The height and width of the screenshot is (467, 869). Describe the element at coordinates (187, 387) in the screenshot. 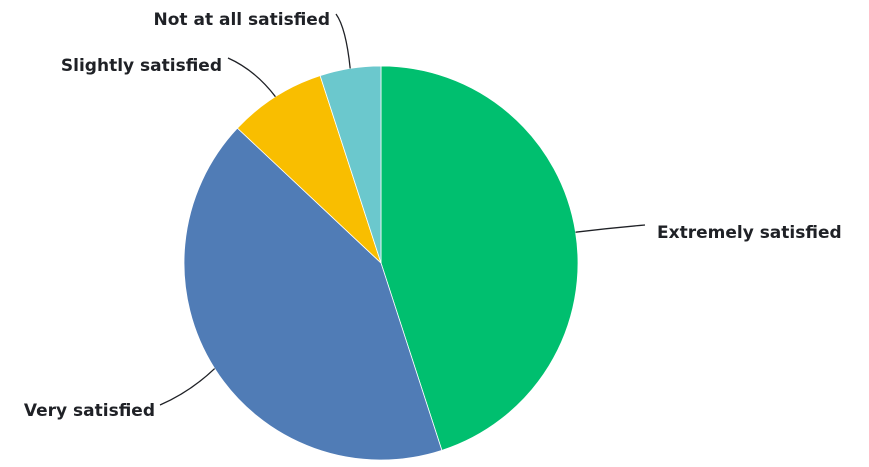

I see `leader-very-satisfied` at that location.